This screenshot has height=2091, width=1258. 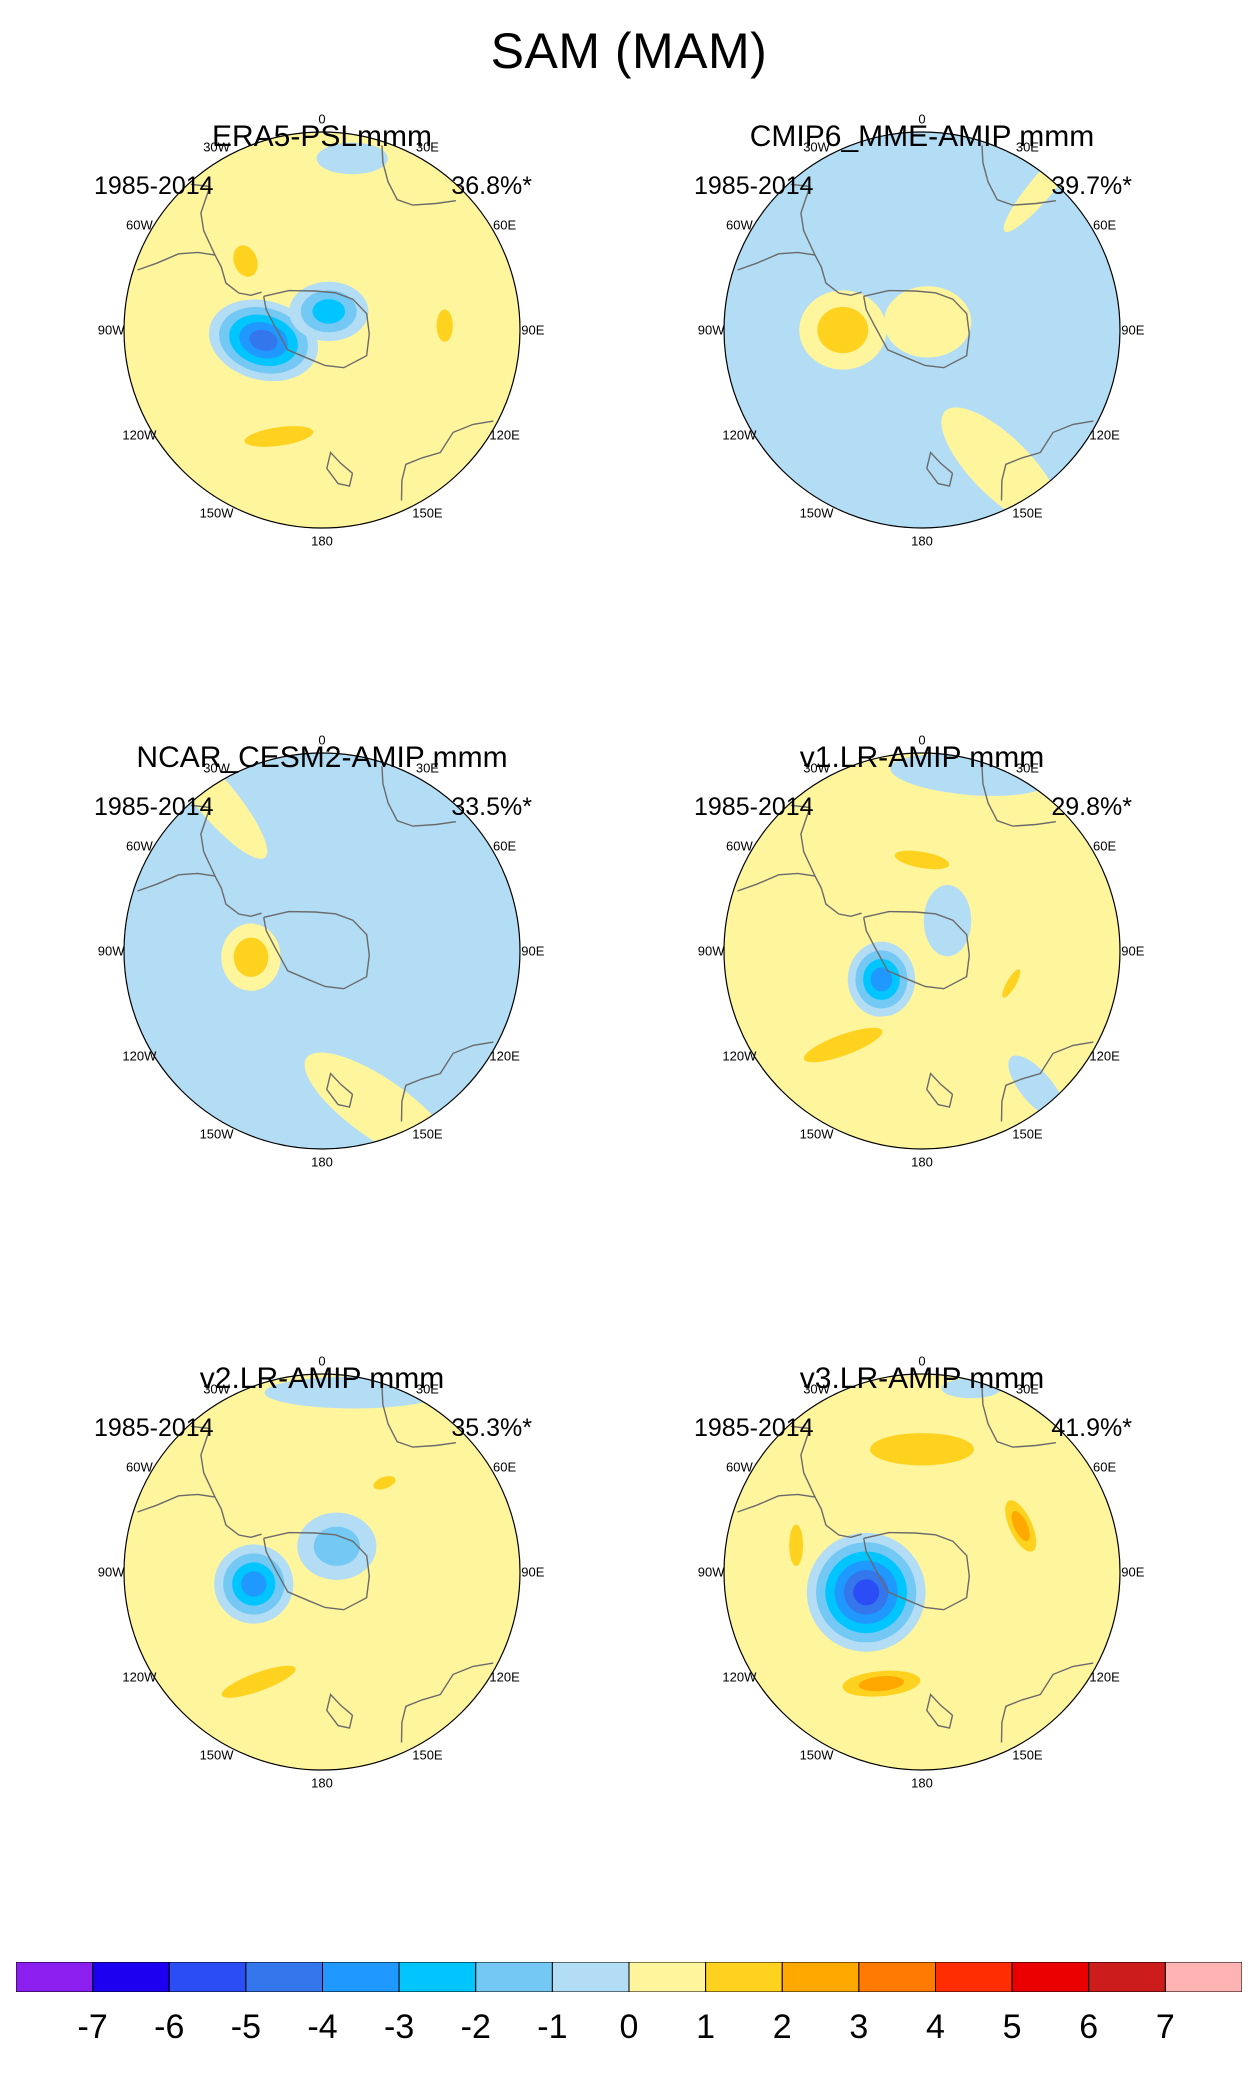 What do you see at coordinates (1133, 951) in the screenshot?
I see `longitude-label: 90E` at bounding box center [1133, 951].